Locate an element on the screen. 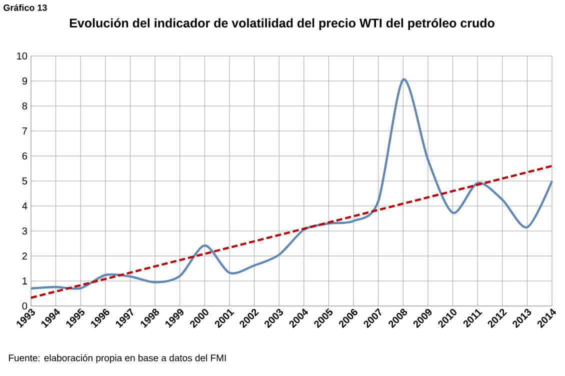 The image size is (565, 376). y-tick-label: 8 is located at coordinates (25, 106).